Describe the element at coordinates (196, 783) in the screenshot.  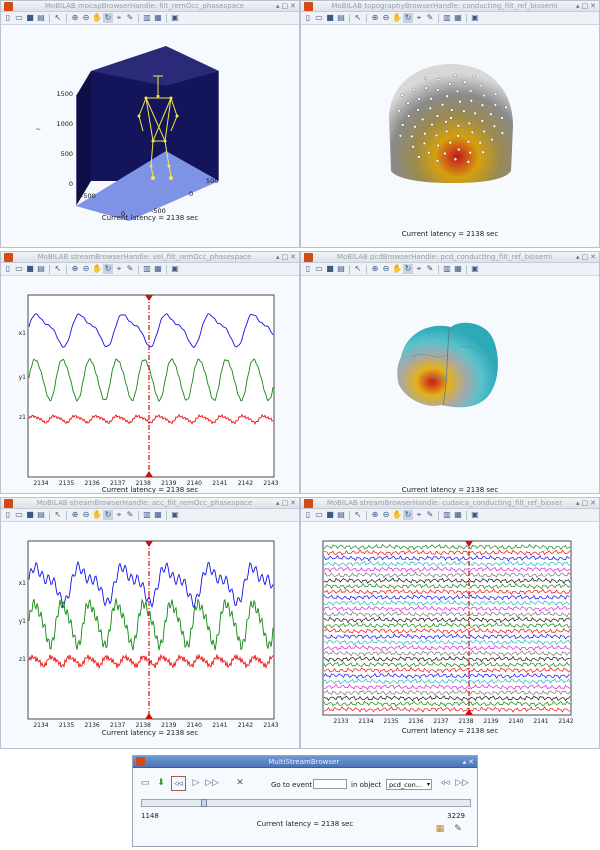
I see `play-button: ▷` at that location.